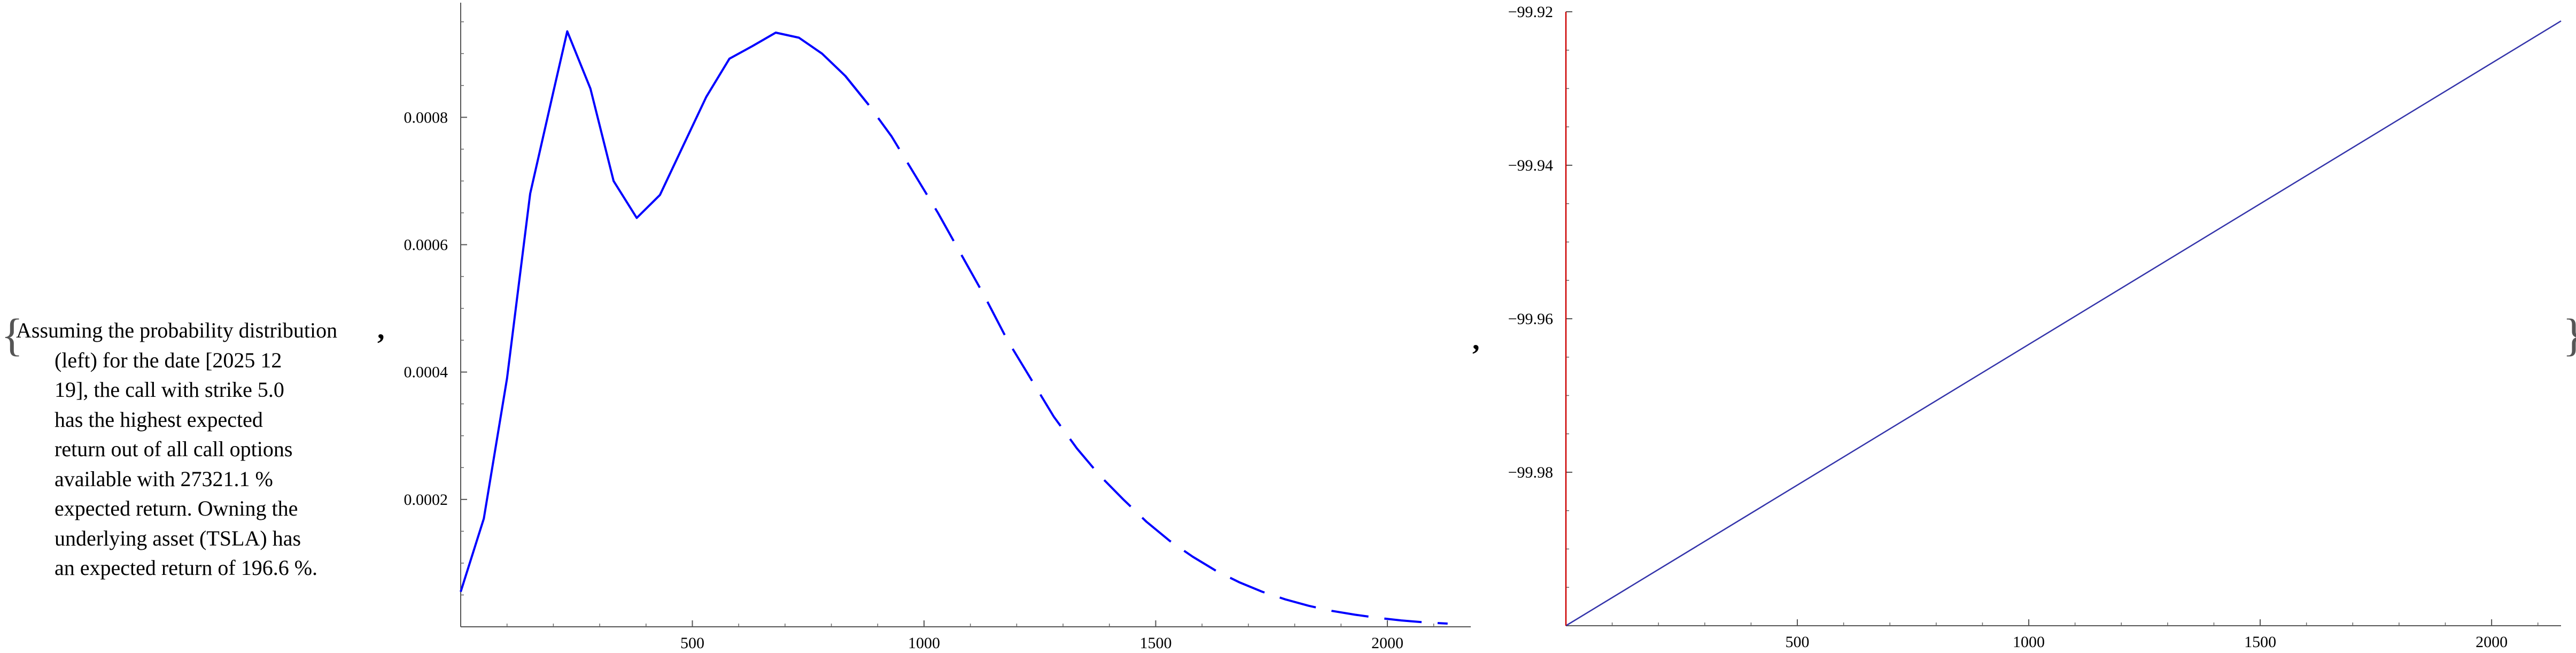  What do you see at coordinates (665, 311) in the screenshot?
I see `density-curve` at bounding box center [665, 311].